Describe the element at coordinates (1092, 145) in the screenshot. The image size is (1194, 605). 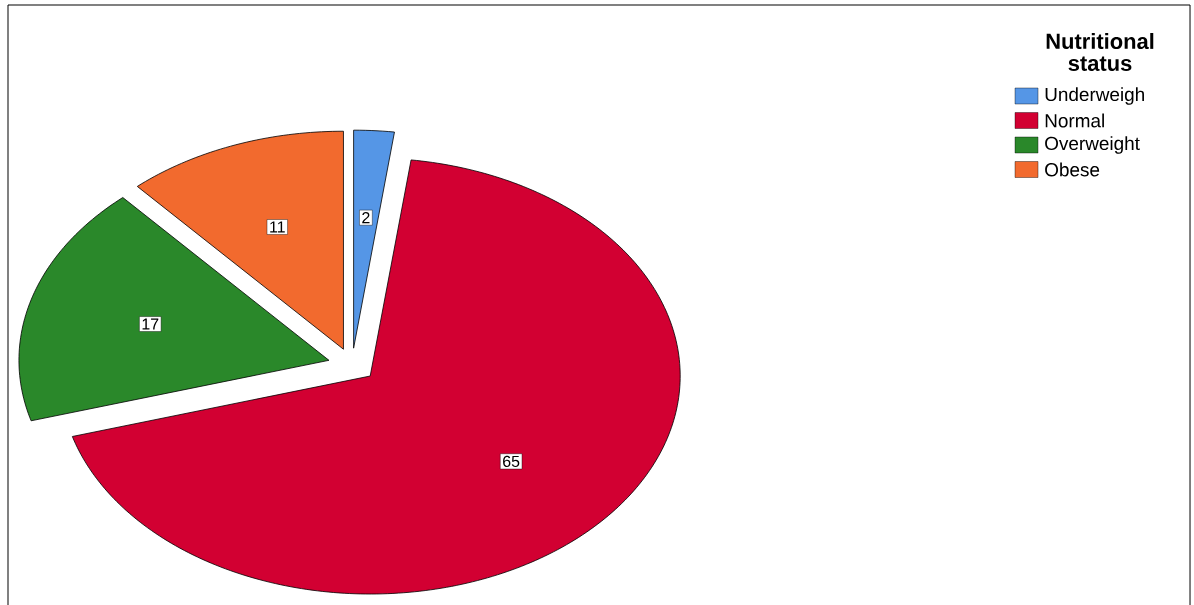
I see `legend-label: Overweight` at that location.